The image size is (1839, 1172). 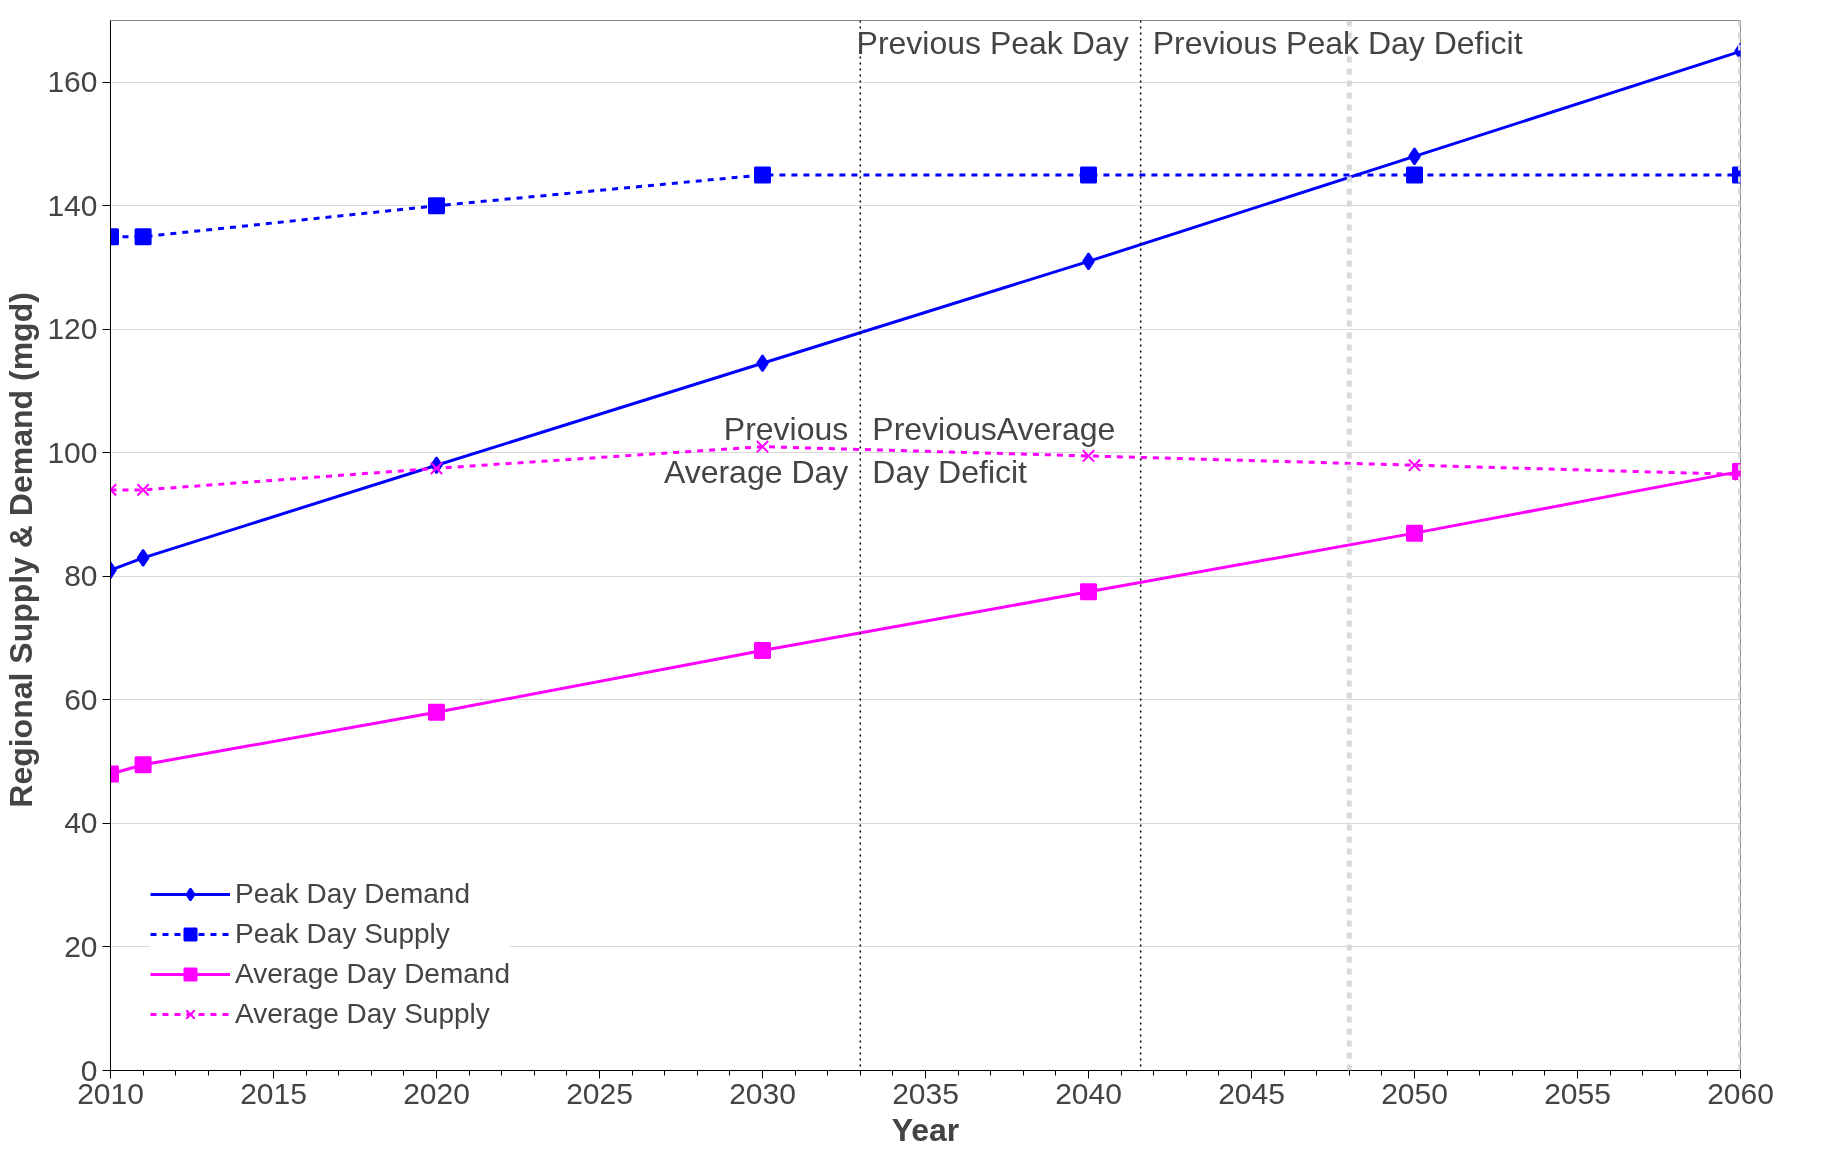 What do you see at coordinates (72, 452) in the screenshot?
I see `y-tick-label: 100` at bounding box center [72, 452].